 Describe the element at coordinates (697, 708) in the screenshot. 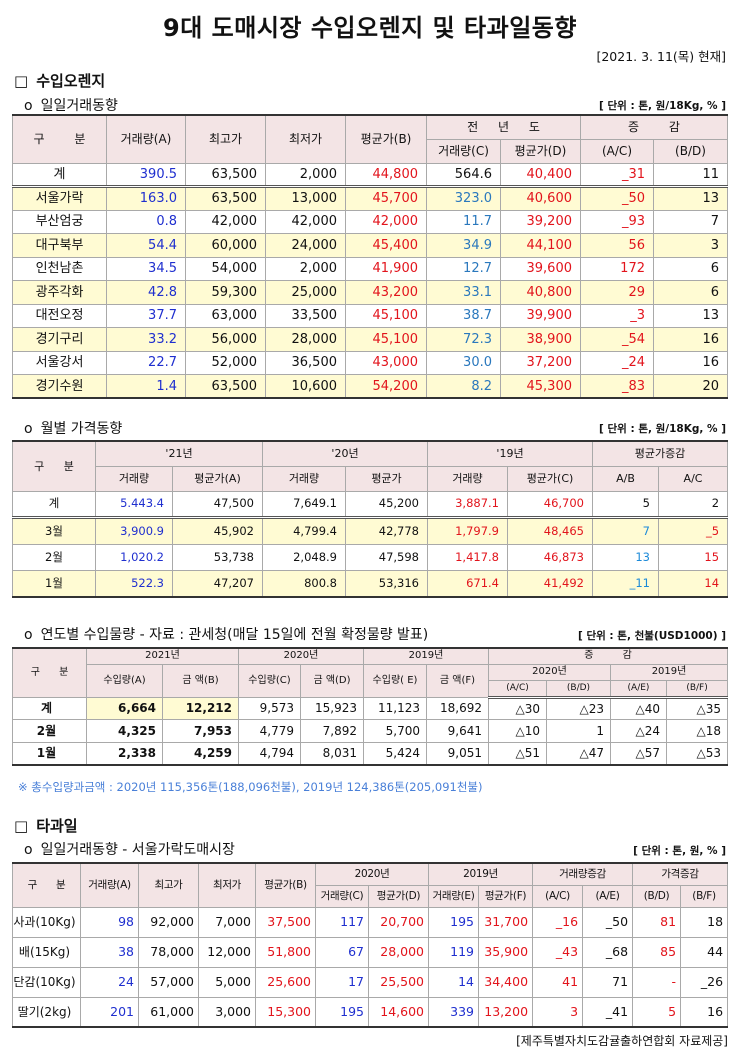

I see `table-cell: △35` at that location.